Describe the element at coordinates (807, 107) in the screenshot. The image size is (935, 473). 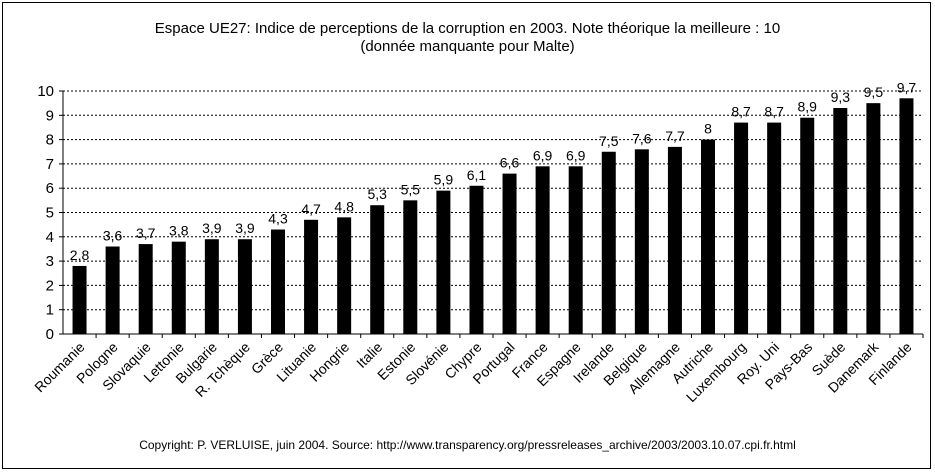
I see `data-label: 8,9` at that location.